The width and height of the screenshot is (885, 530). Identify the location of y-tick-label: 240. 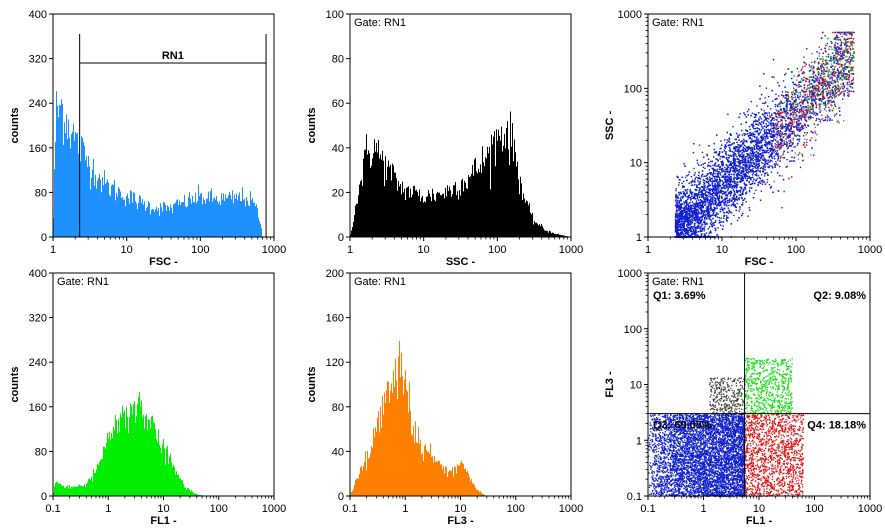
(38, 104).